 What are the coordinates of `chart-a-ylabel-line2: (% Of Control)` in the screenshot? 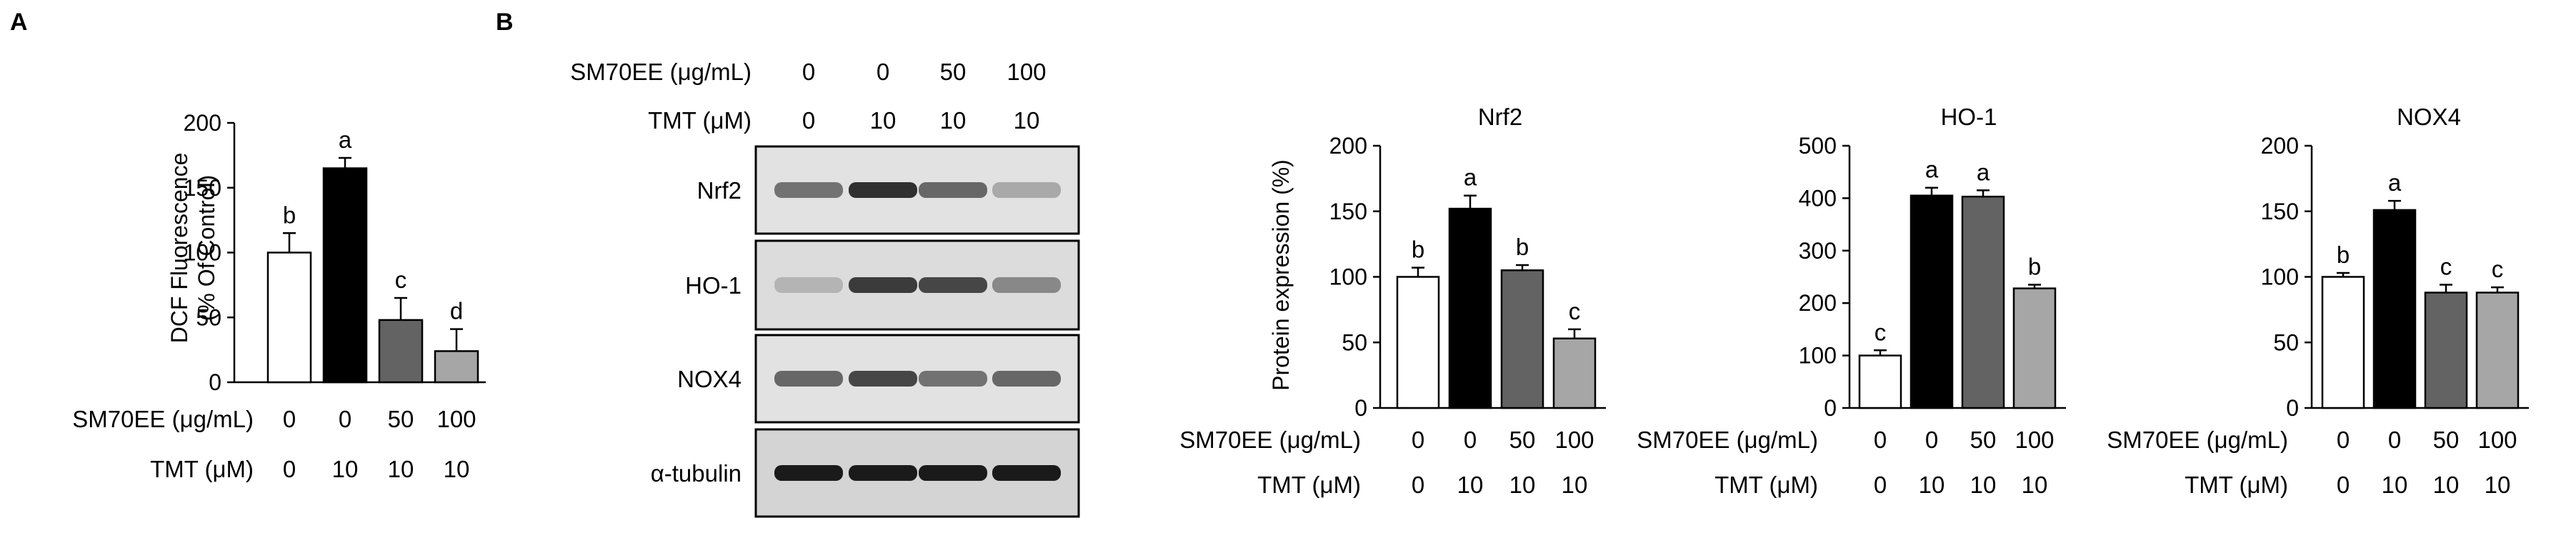 It's located at (206, 248).